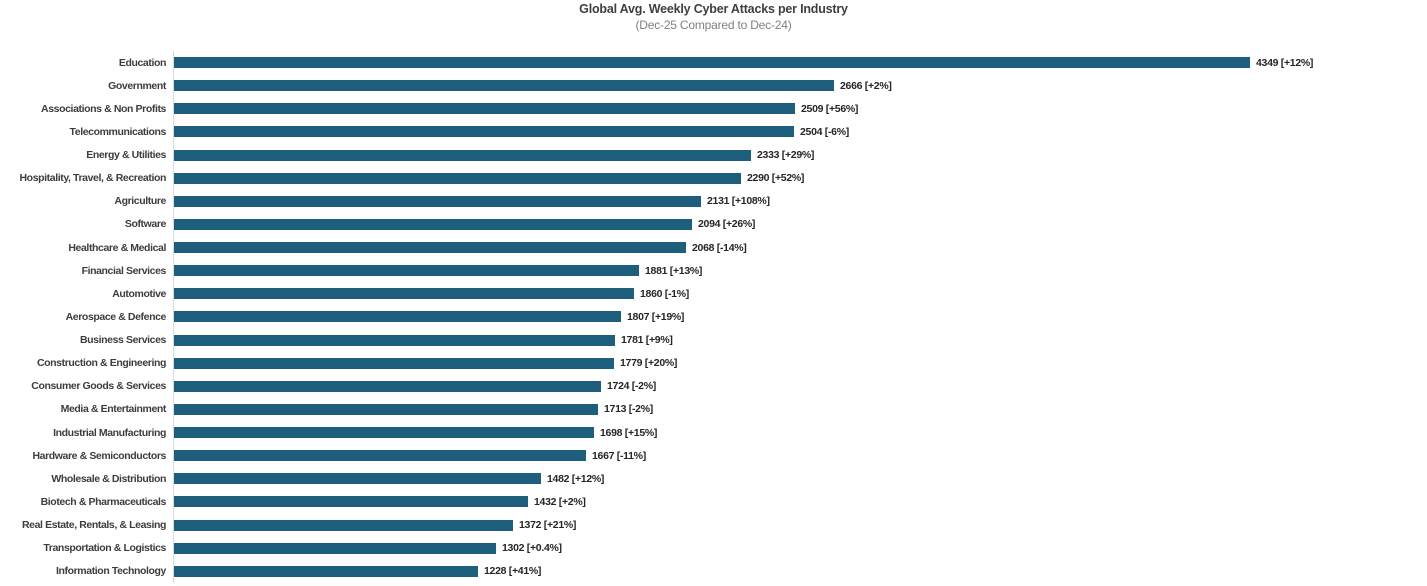 This screenshot has width=1427, height=586. What do you see at coordinates (800, 317) in the screenshot?
I see `bar-area: 1807 [+19%]` at bounding box center [800, 317].